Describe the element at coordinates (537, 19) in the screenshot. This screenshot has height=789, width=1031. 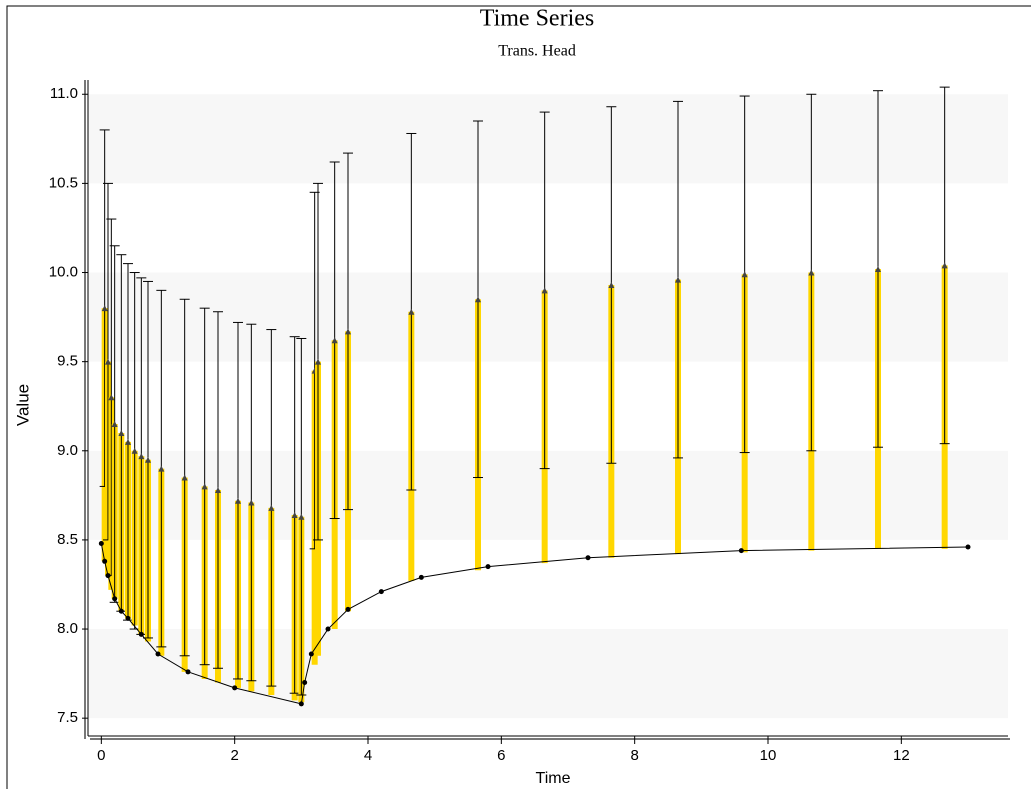
I see `chart-title: Time Series` at that location.